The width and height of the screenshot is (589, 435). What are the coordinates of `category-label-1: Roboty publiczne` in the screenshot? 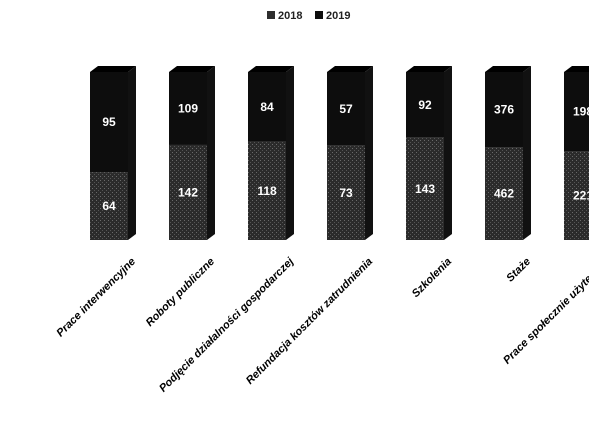 It's located at (180, 292).